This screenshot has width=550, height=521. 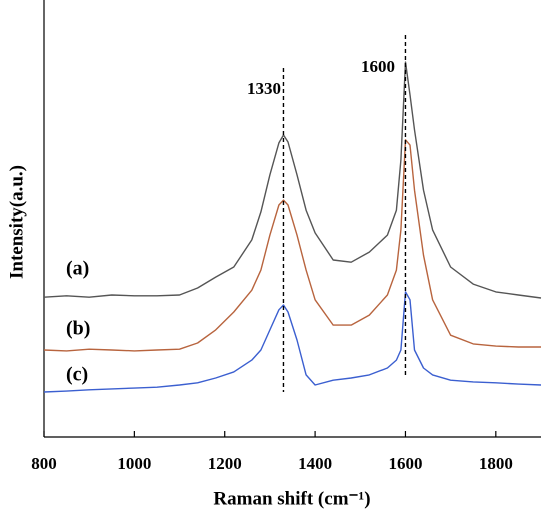 I want to click on peak-label: 1330, so click(x=264, y=88).